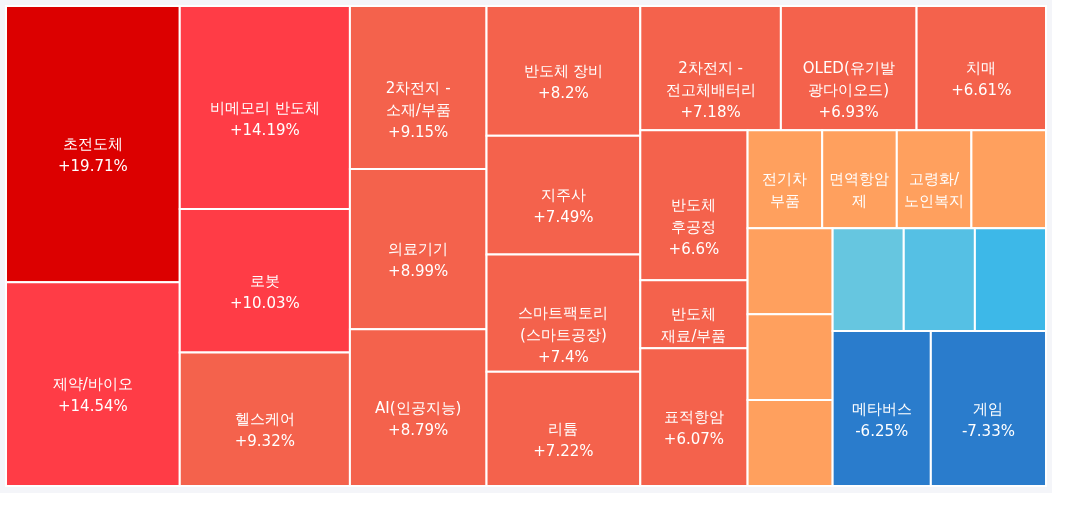  Describe the element at coordinates (785, 190) in the screenshot. I see `category-label: 전기차 부품` at that location.